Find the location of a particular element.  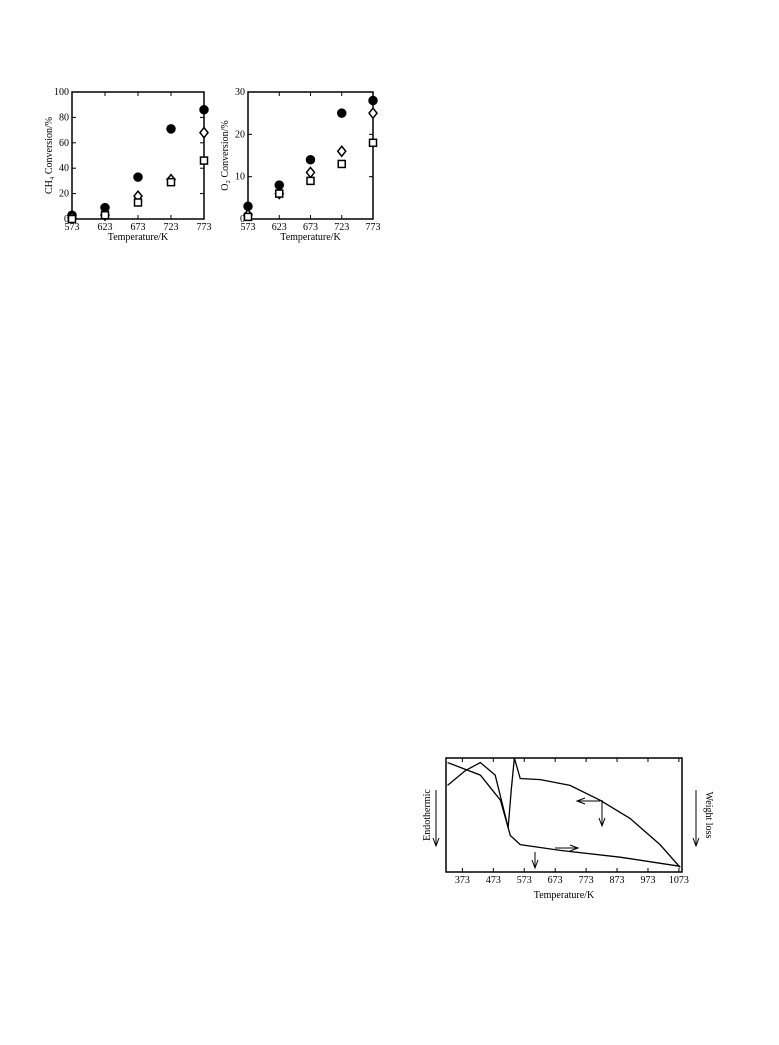

y-axis-label: O₂ Conversion/% is located at coordinates (225, 155).